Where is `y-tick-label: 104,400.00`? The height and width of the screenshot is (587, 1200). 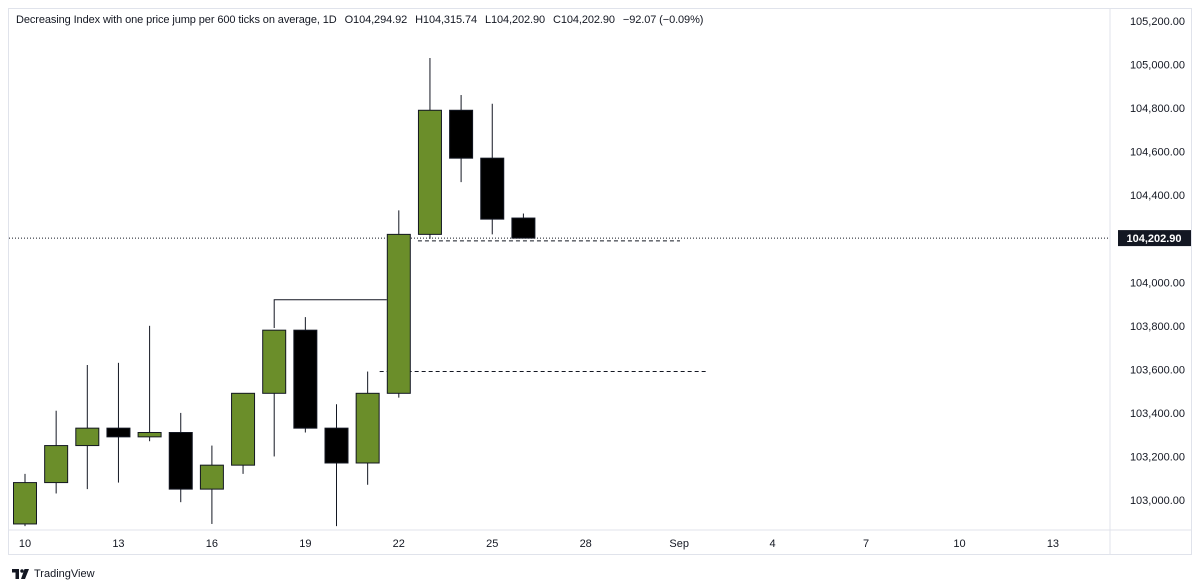 y-tick-label: 104,400.00 is located at coordinates (1157, 196).